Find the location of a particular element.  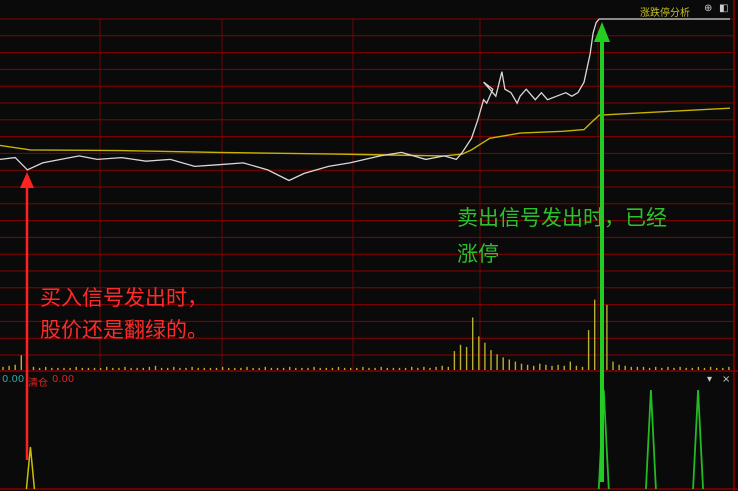

buy-signal-spike is located at coordinates (30, 468).